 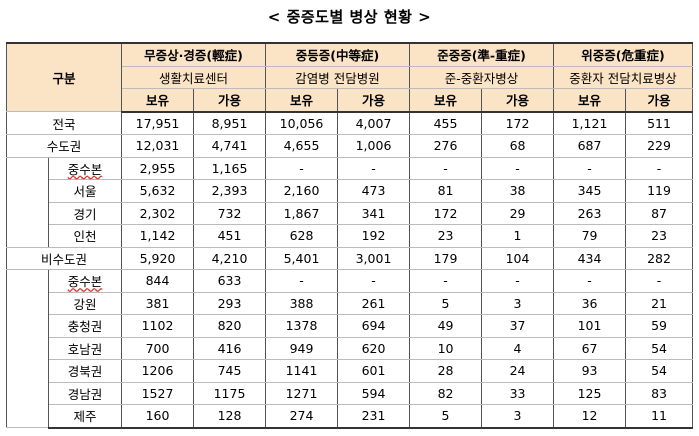 I want to click on table-row: 충청권 1102 820 1378 694 49 37 101 59, so click(x=350, y=326).